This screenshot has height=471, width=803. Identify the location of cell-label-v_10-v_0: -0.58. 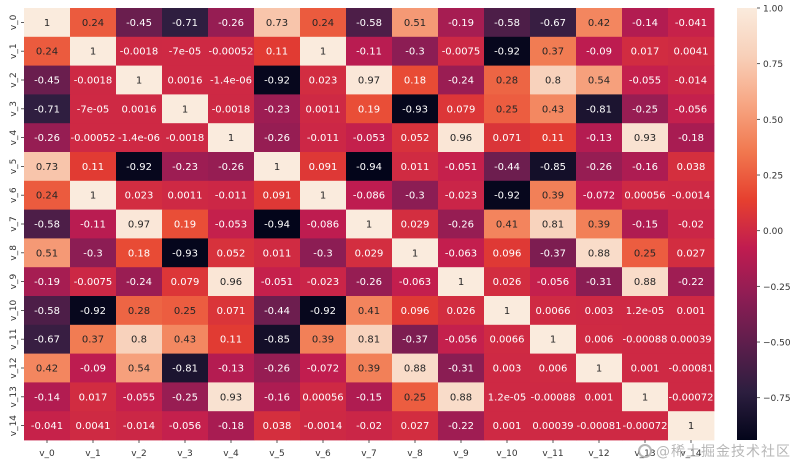
(47, 311).